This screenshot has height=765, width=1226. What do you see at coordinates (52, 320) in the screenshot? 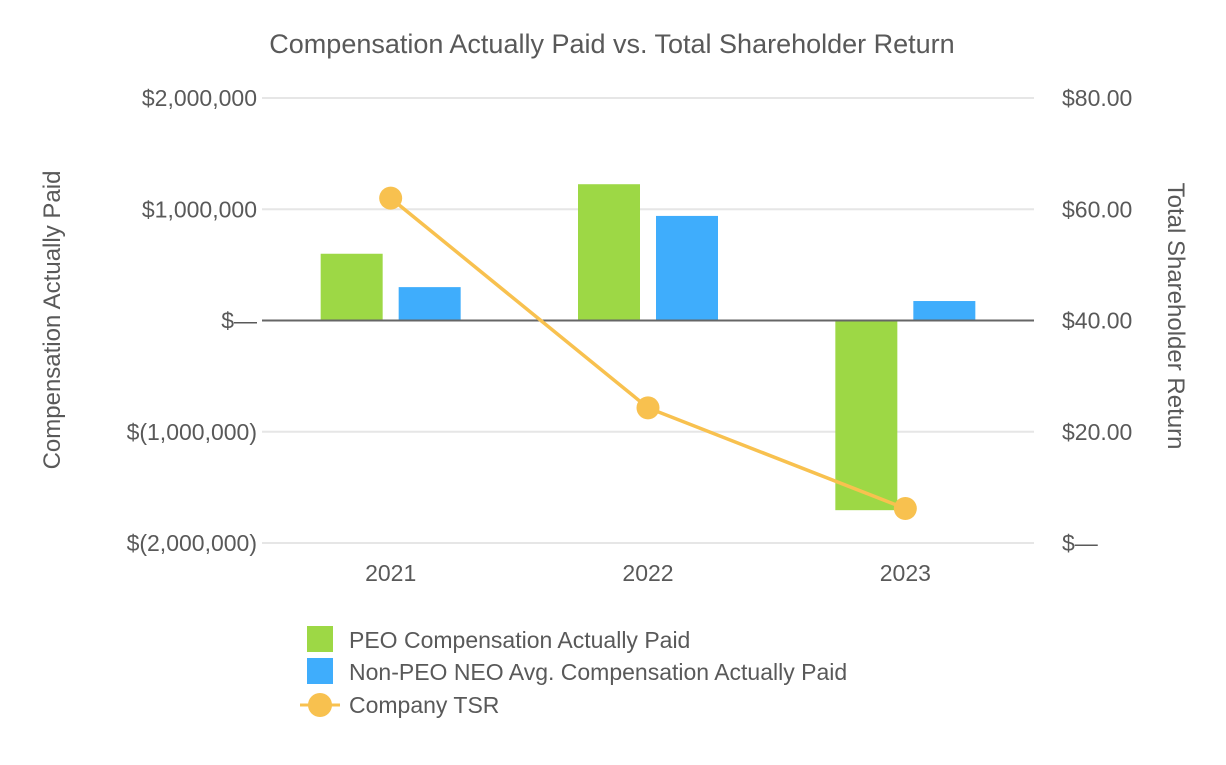
I see `left-axis-title: Compensation Actually Paid` at bounding box center [52, 320].